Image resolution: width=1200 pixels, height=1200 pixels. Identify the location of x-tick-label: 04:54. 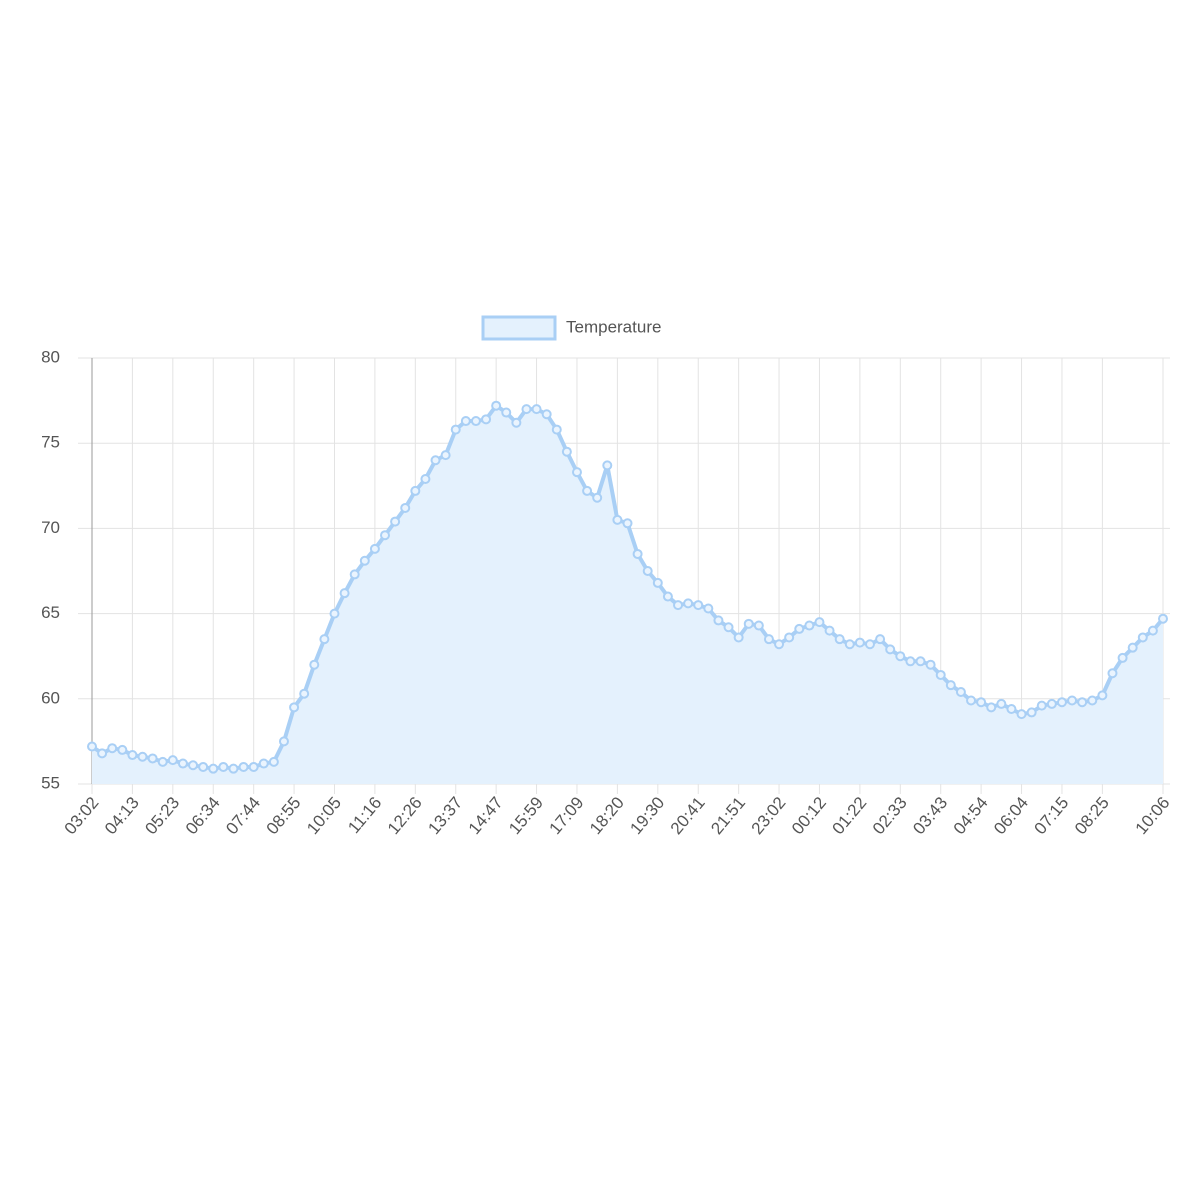
(971, 815).